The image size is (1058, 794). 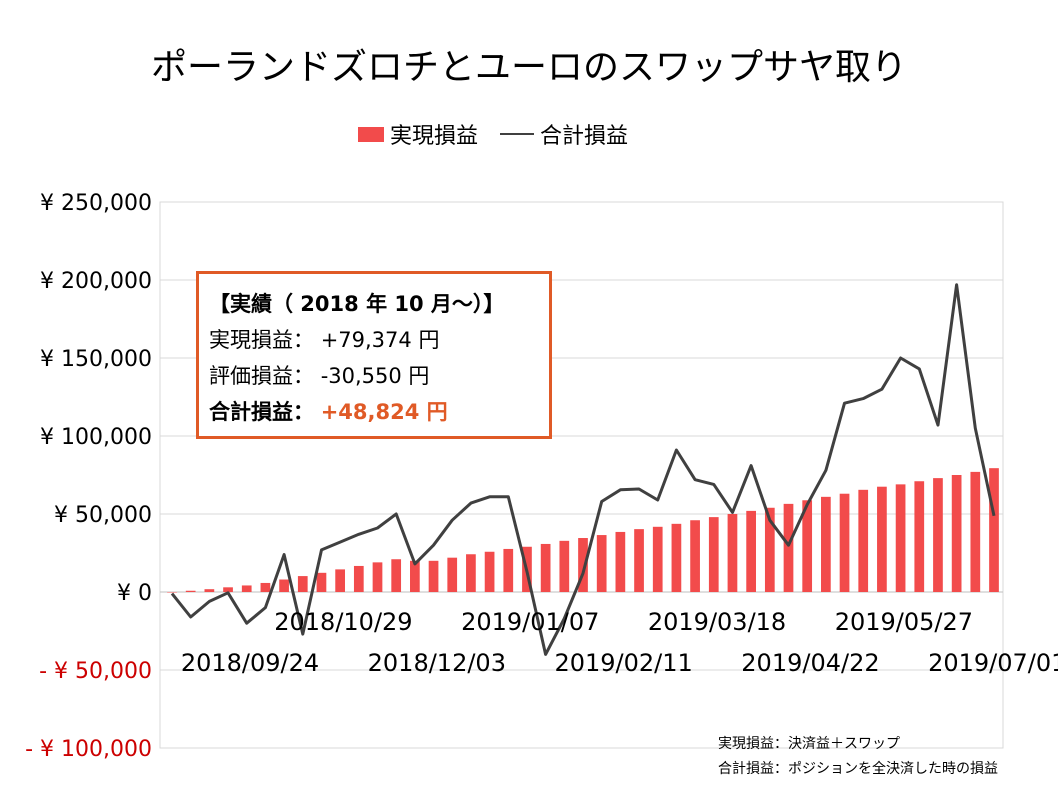 I want to click on total-label: 合計損益：, so click(x=261, y=412).